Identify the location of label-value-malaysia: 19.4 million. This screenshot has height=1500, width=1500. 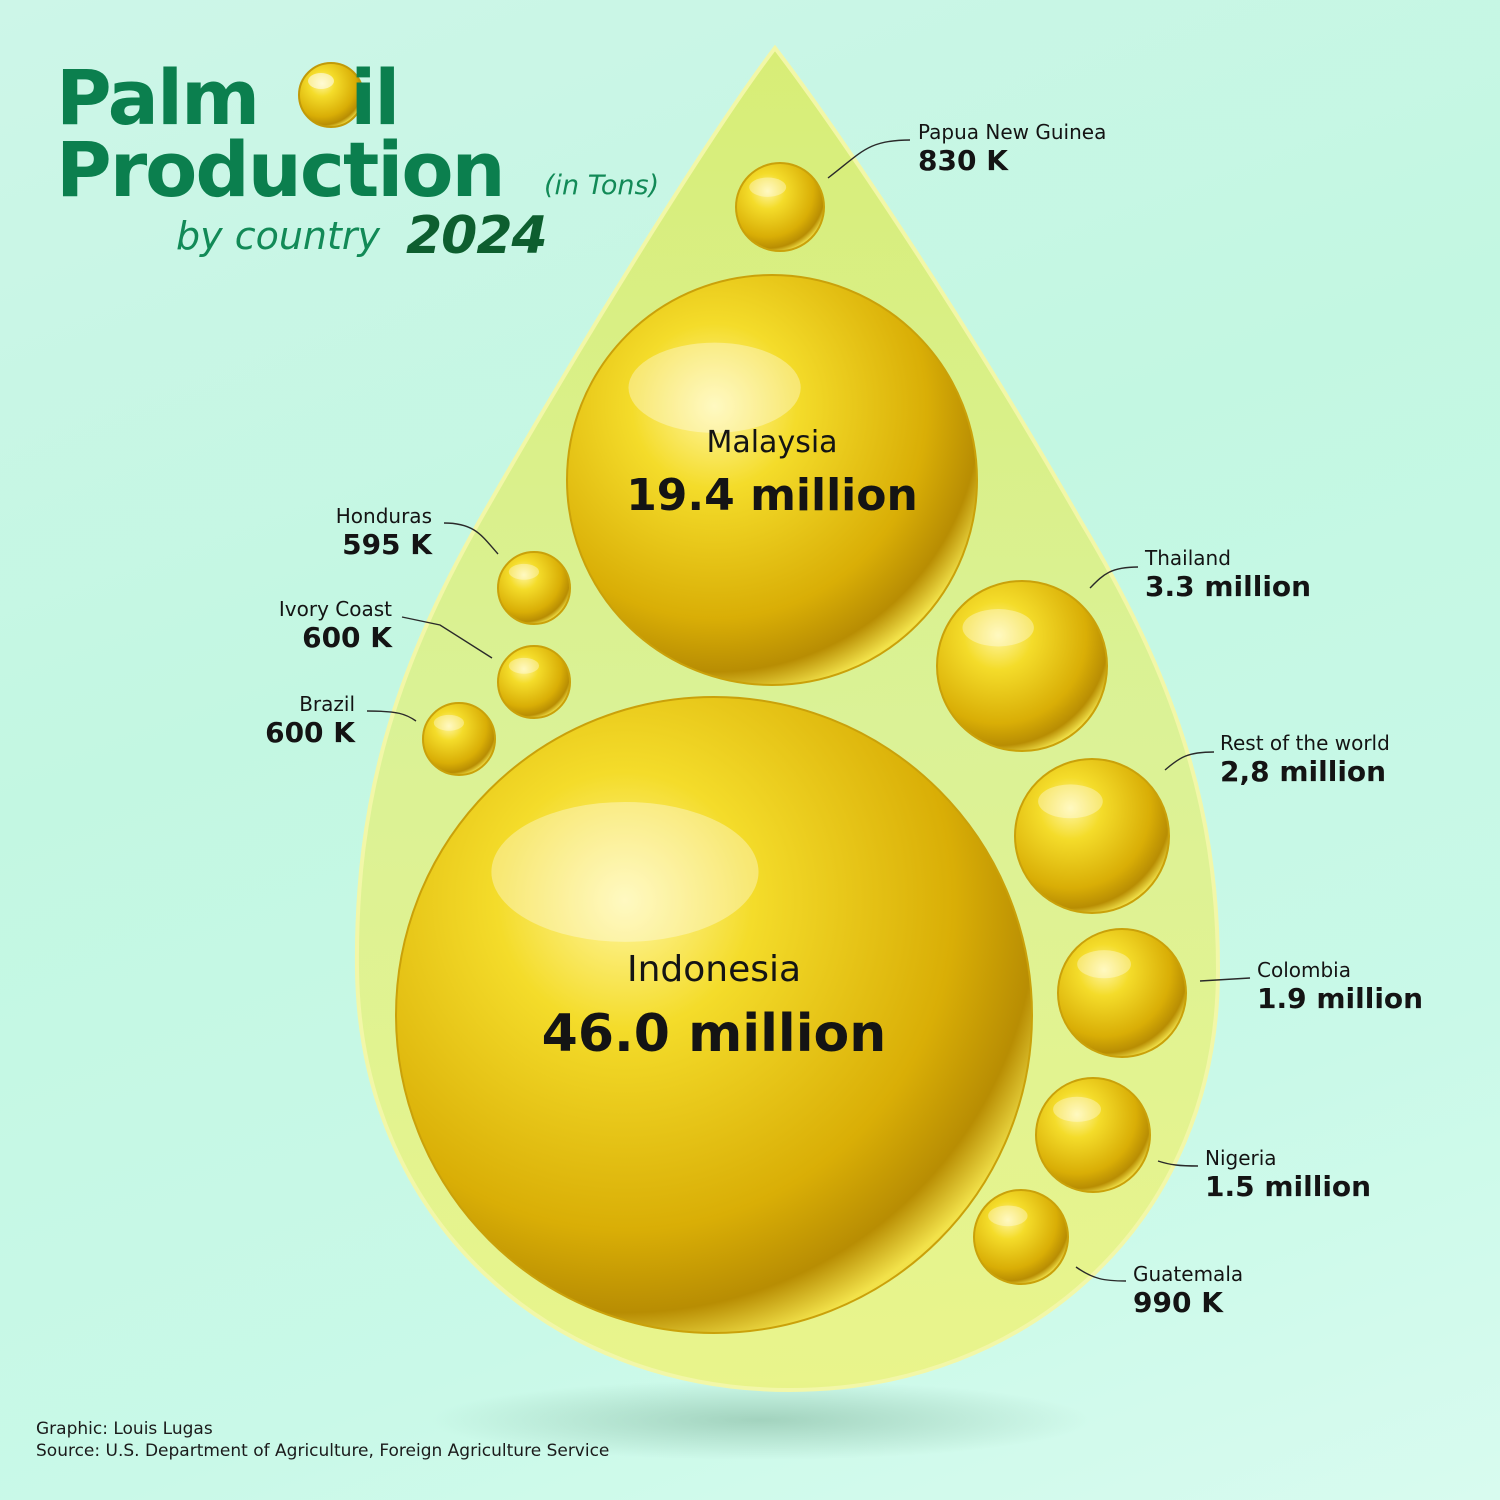
(772, 495).